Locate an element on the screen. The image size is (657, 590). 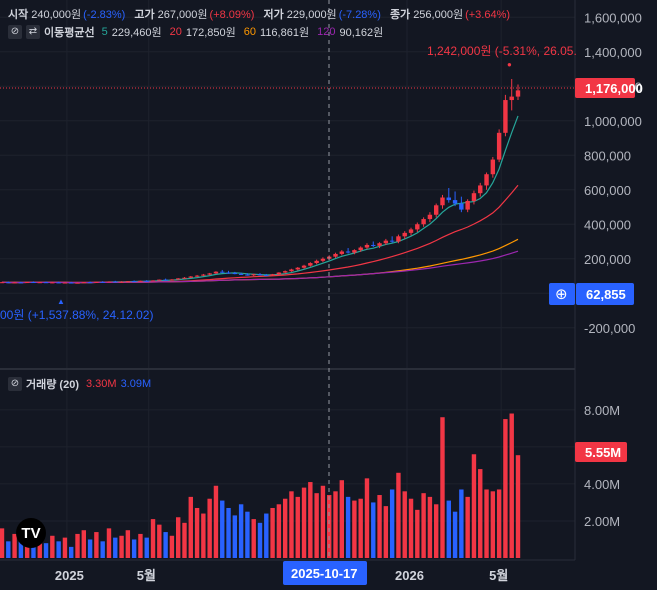
crosshair-add-button is located at coordinates (562, 294).